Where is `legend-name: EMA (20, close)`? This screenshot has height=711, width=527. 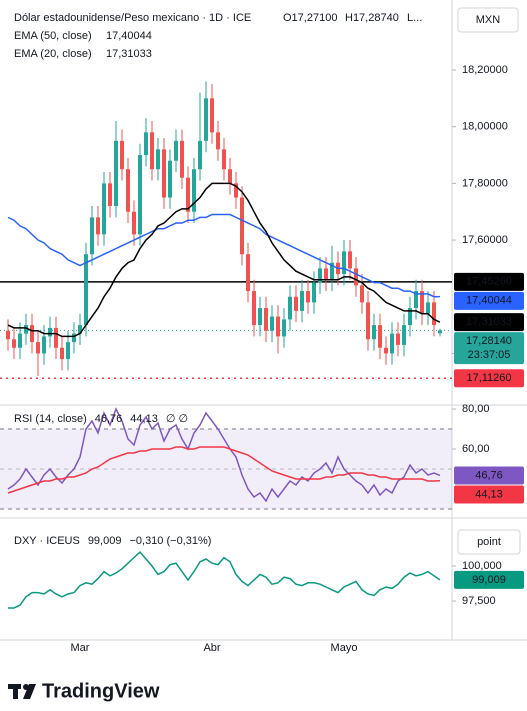 legend-name: EMA (20, close) is located at coordinates (53, 54).